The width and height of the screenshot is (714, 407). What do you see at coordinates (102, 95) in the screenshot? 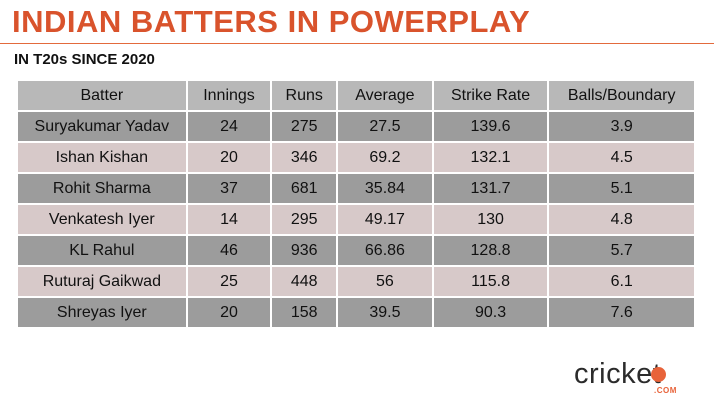
I see `header-batter: Batter` at bounding box center [102, 95].